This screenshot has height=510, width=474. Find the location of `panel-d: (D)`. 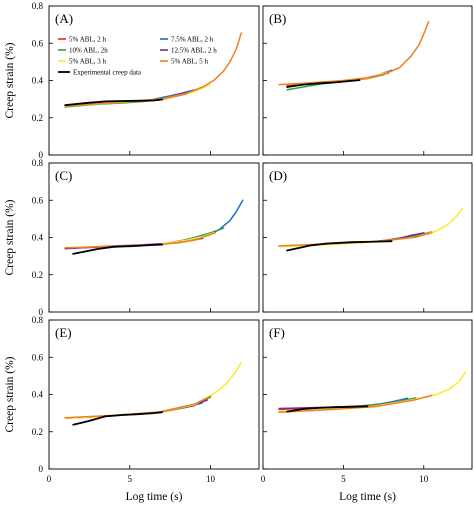

panel-d: (D) is located at coordinates (367, 237).